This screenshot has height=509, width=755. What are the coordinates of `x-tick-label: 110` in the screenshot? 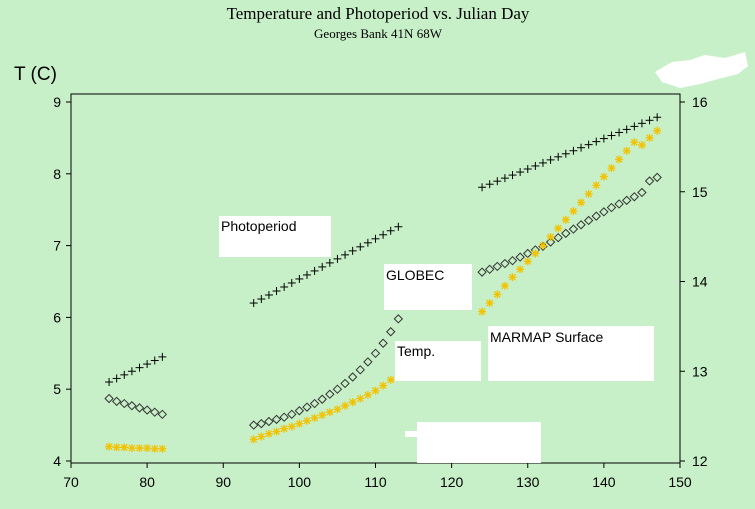 It's located at (375, 482).